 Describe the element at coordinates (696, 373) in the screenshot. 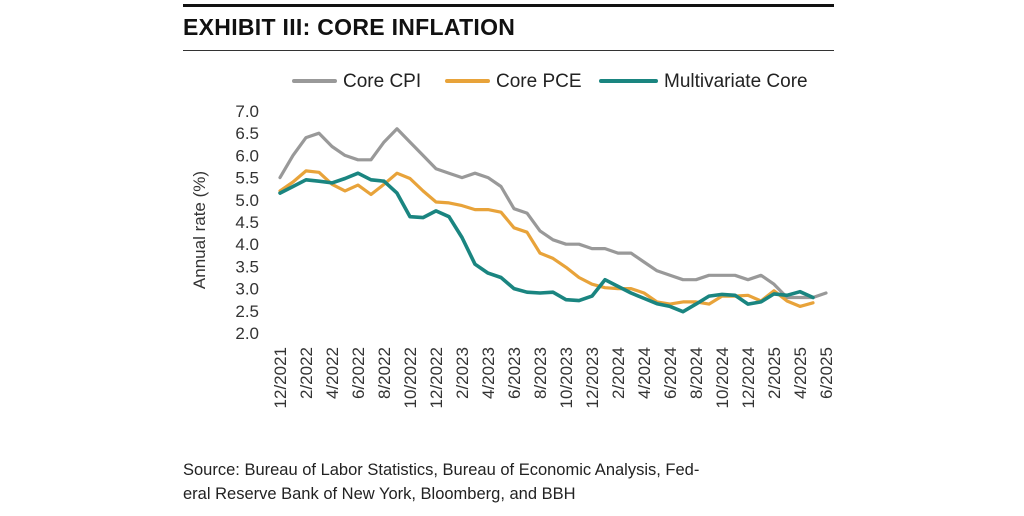

I see `x-tick-label: 8/2024` at that location.